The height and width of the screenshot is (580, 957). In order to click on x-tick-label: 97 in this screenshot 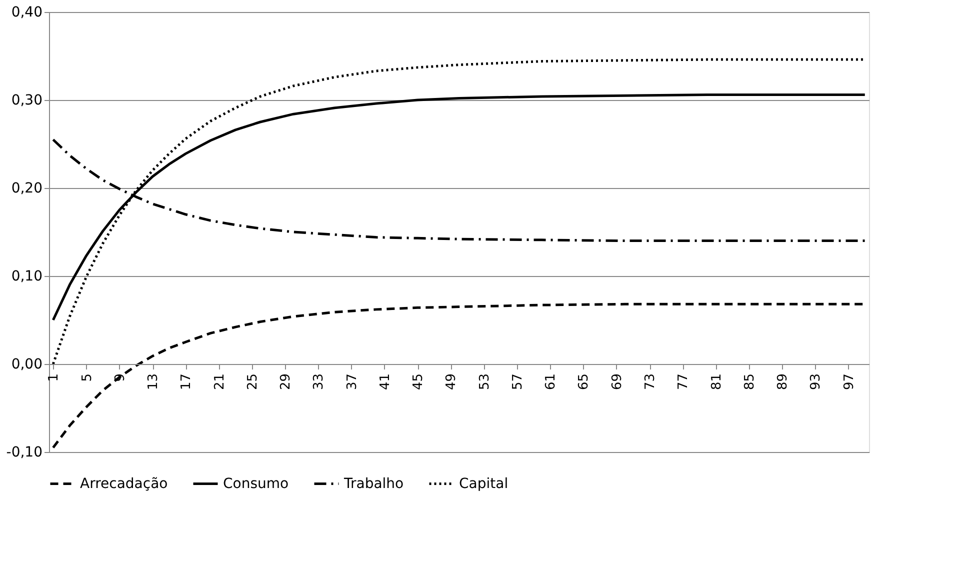, I will do `click(849, 382)`.